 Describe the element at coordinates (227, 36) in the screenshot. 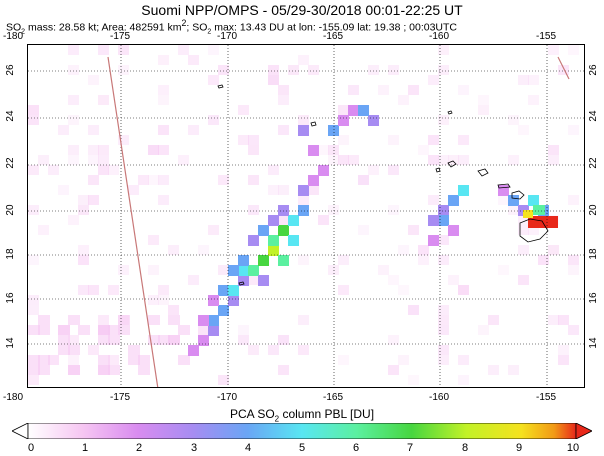

I see `lon-tick-top: -170` at that location.